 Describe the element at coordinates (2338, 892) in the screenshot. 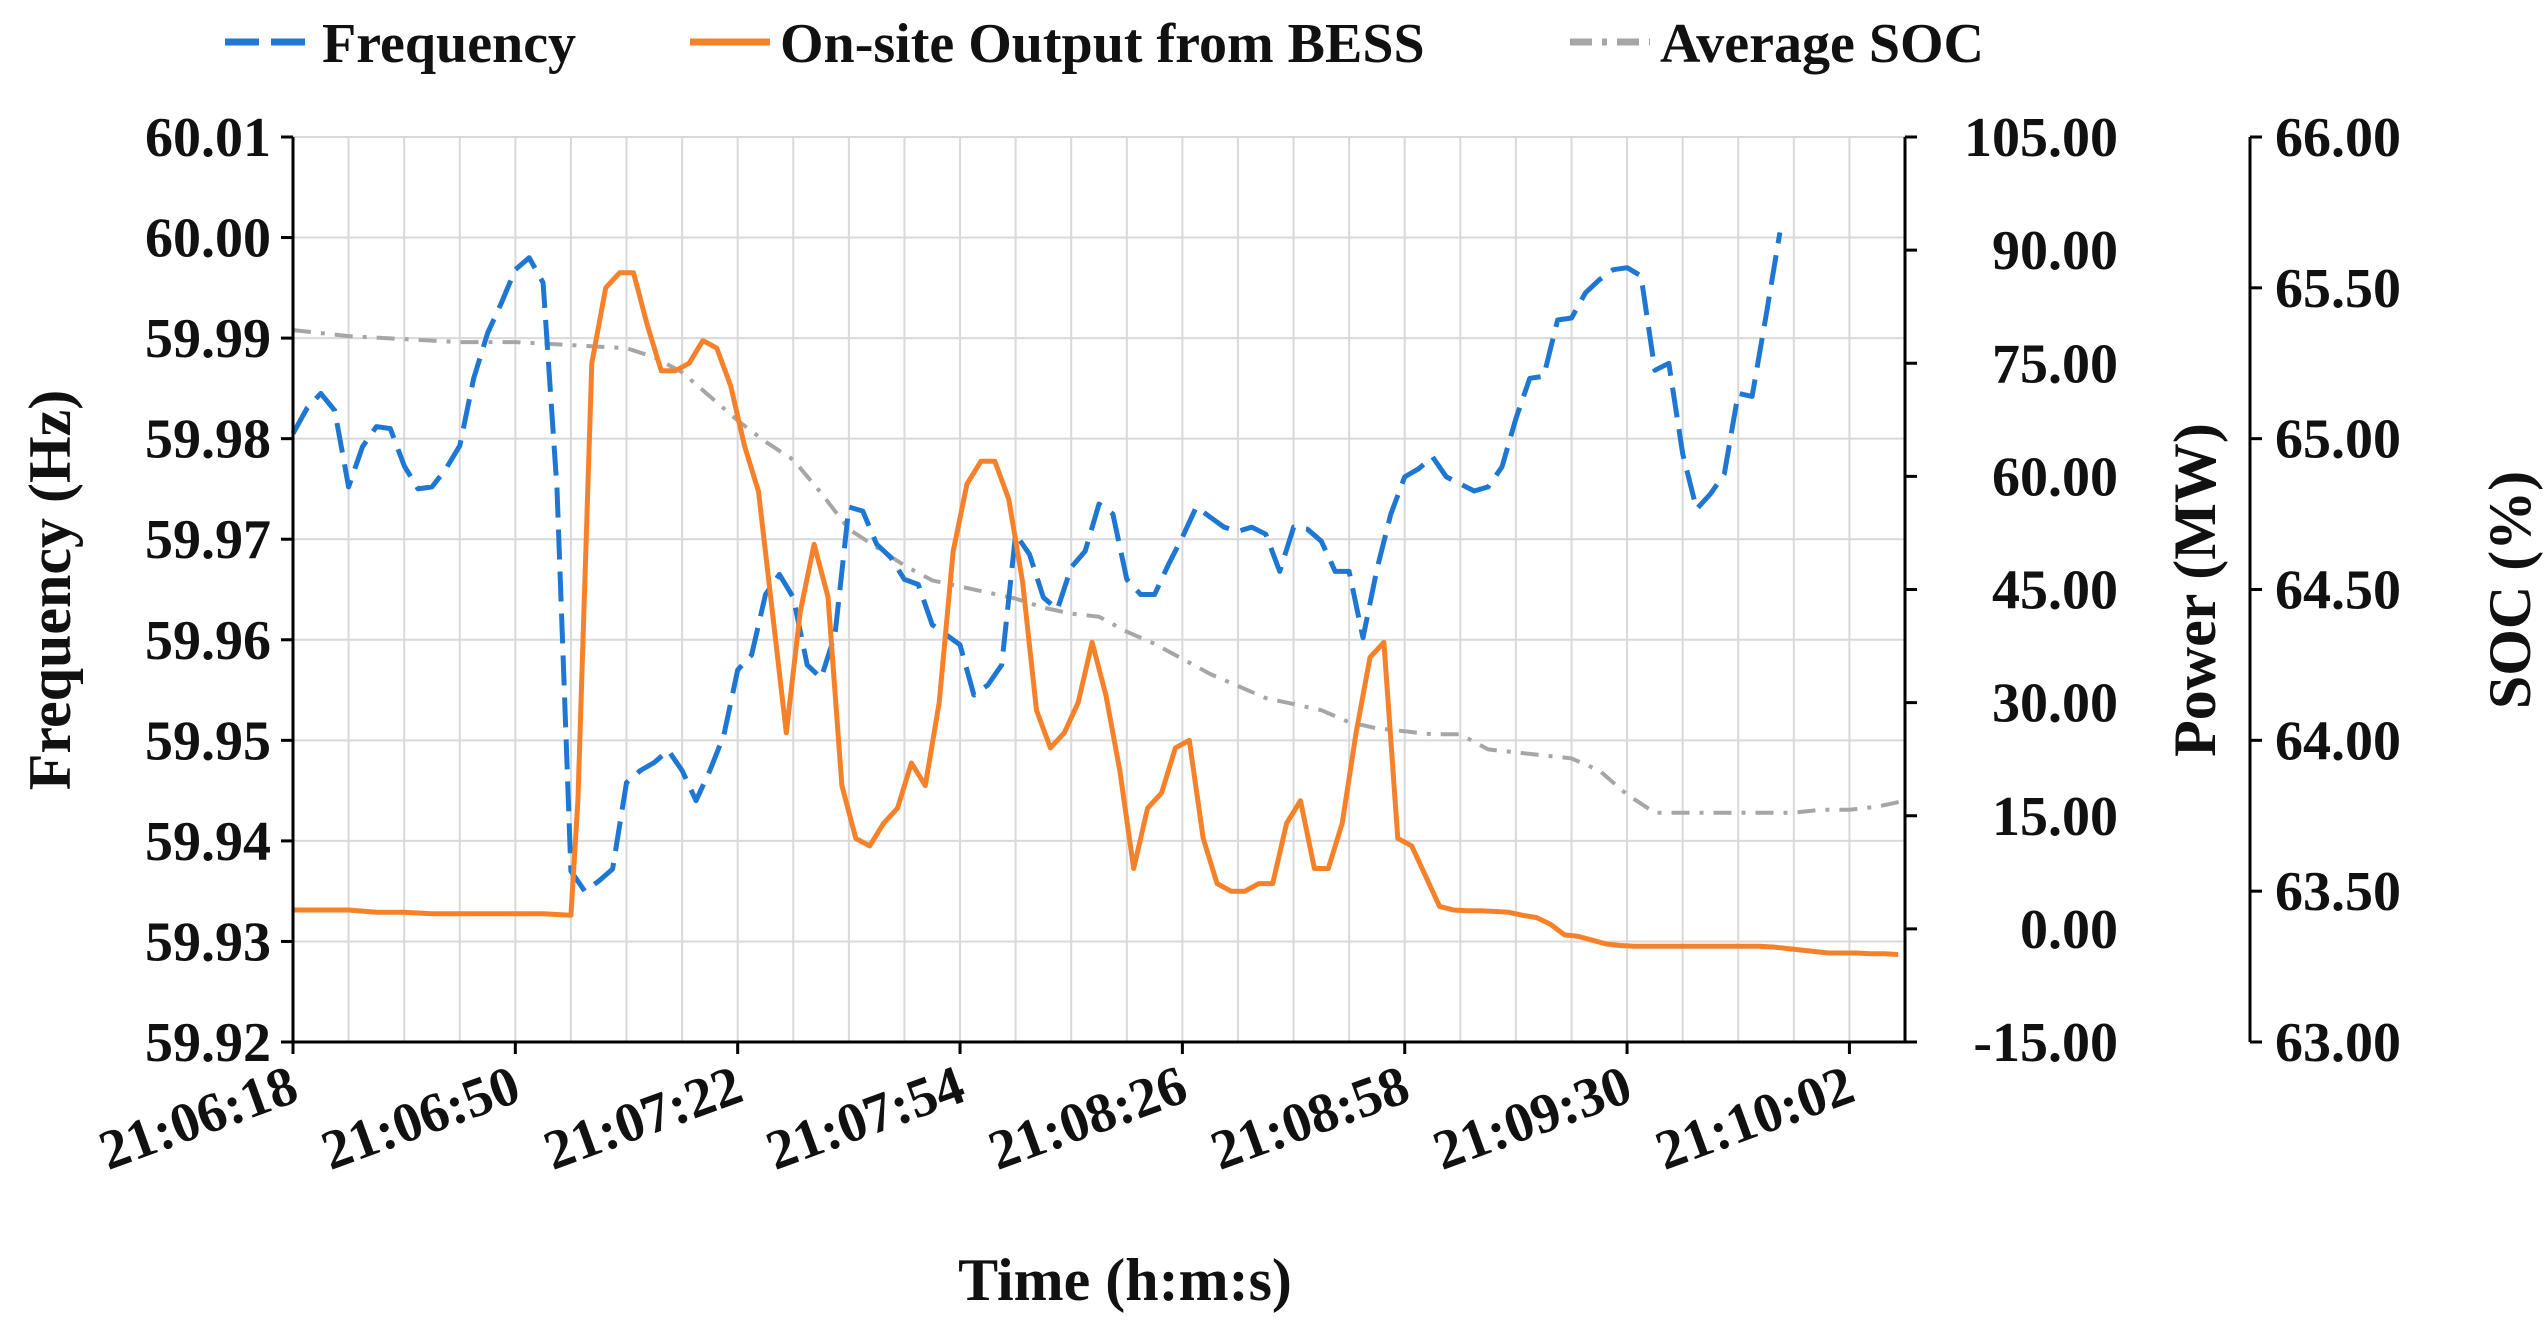

I see `y-soc-tick-label: 63.50` at that location.